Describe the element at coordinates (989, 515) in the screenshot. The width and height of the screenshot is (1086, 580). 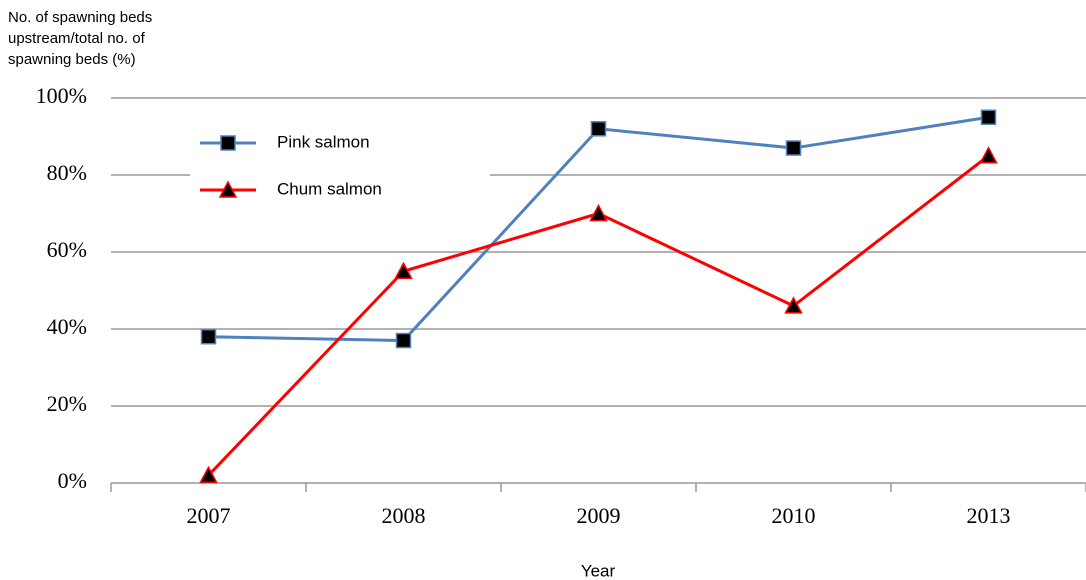
I see `x-tick-label: 2013` at that location.